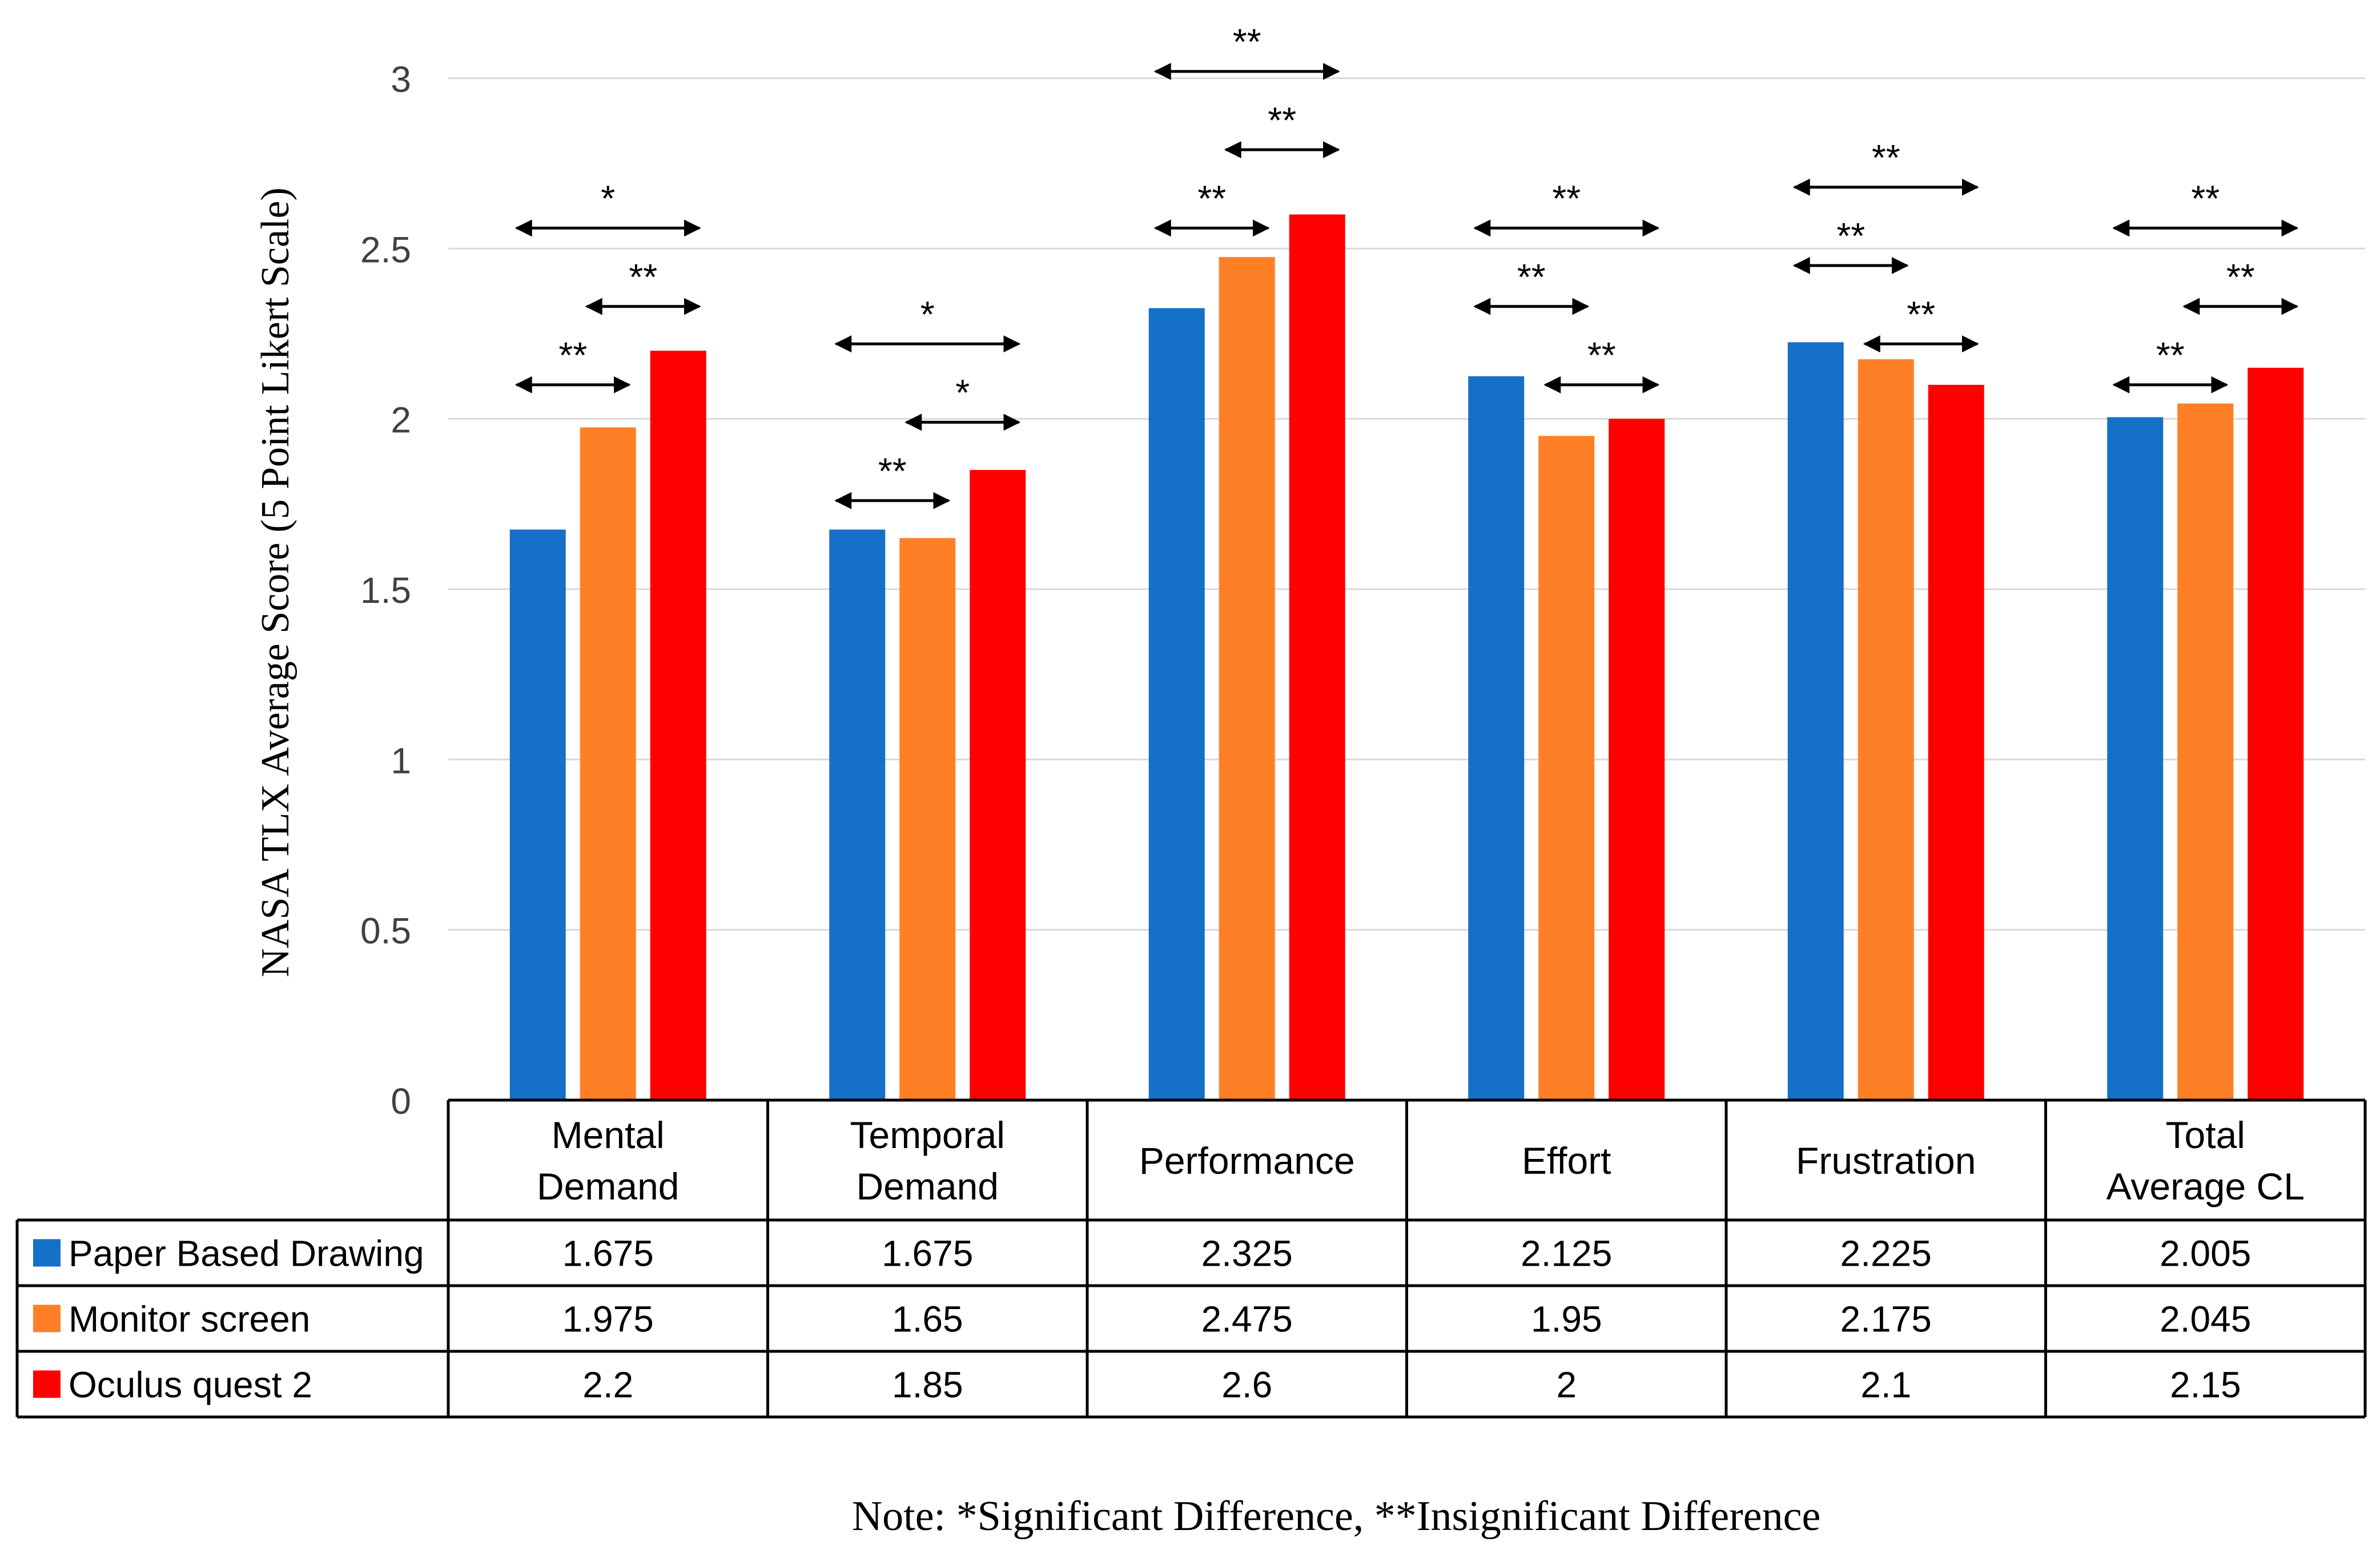 This screenshot has height=1550, width=2380. Describe the element at coordinates (2205, 1253) in the screenshot. I see `data-label: 2.005` at that location.